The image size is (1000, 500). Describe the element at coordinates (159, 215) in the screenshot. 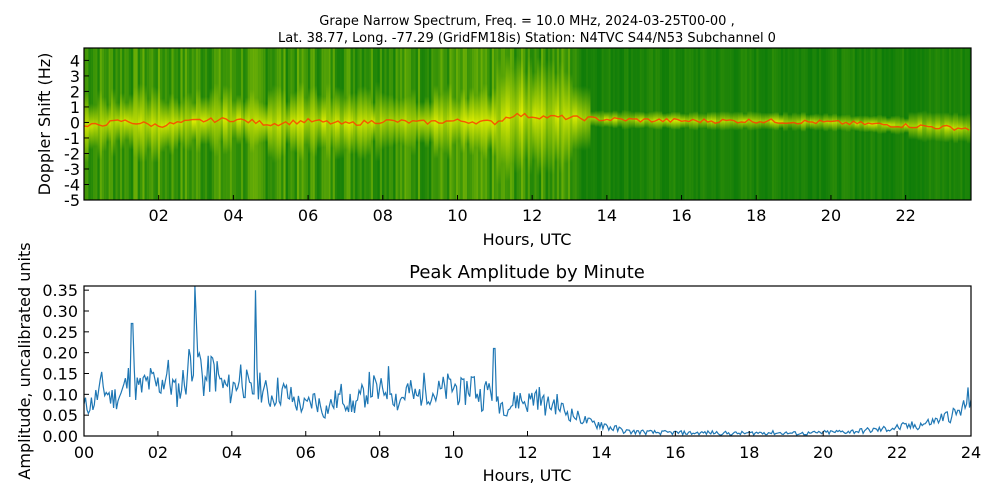

I see `spectrogram-x-tick-label: 02` at that location.